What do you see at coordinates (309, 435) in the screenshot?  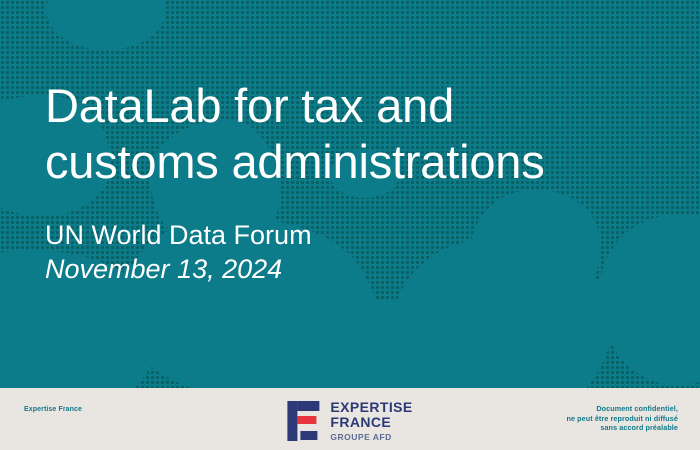 I see `logo-bottom-arm-shape` at bounding box center [309, 435].